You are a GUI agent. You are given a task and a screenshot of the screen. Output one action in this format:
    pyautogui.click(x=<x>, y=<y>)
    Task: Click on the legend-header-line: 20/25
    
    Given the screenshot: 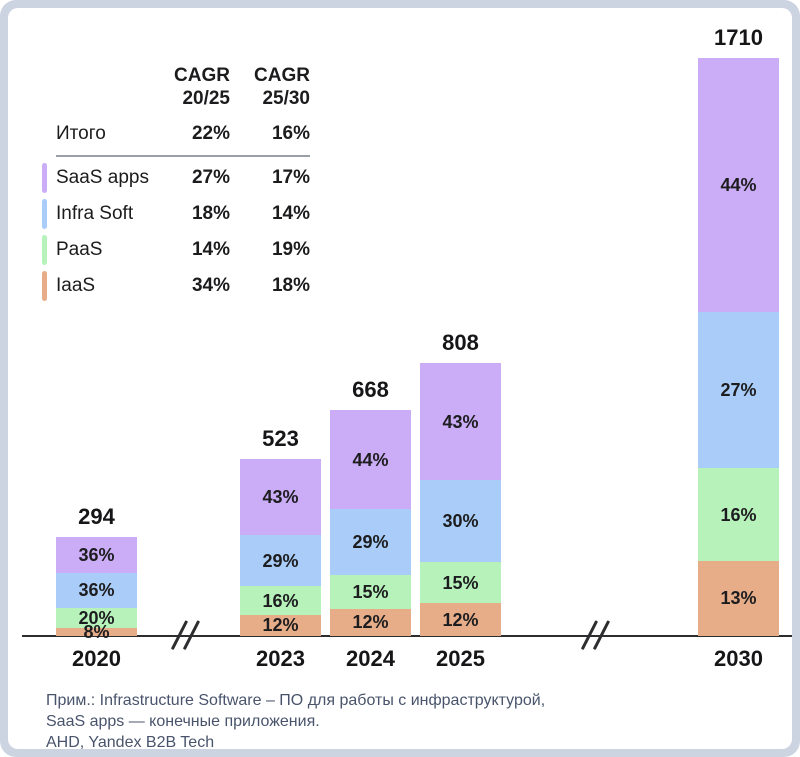 What is the action you would take?
    pyautogui.click(x=206, y=98)
    